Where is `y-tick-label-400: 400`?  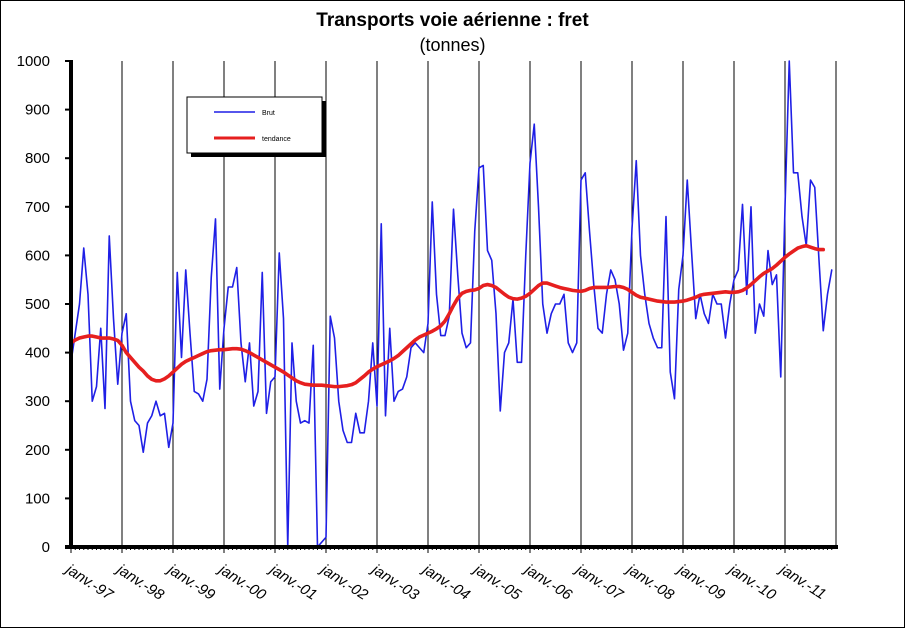
y-tick-label-400: 400 is located at coordinates (37, 353).